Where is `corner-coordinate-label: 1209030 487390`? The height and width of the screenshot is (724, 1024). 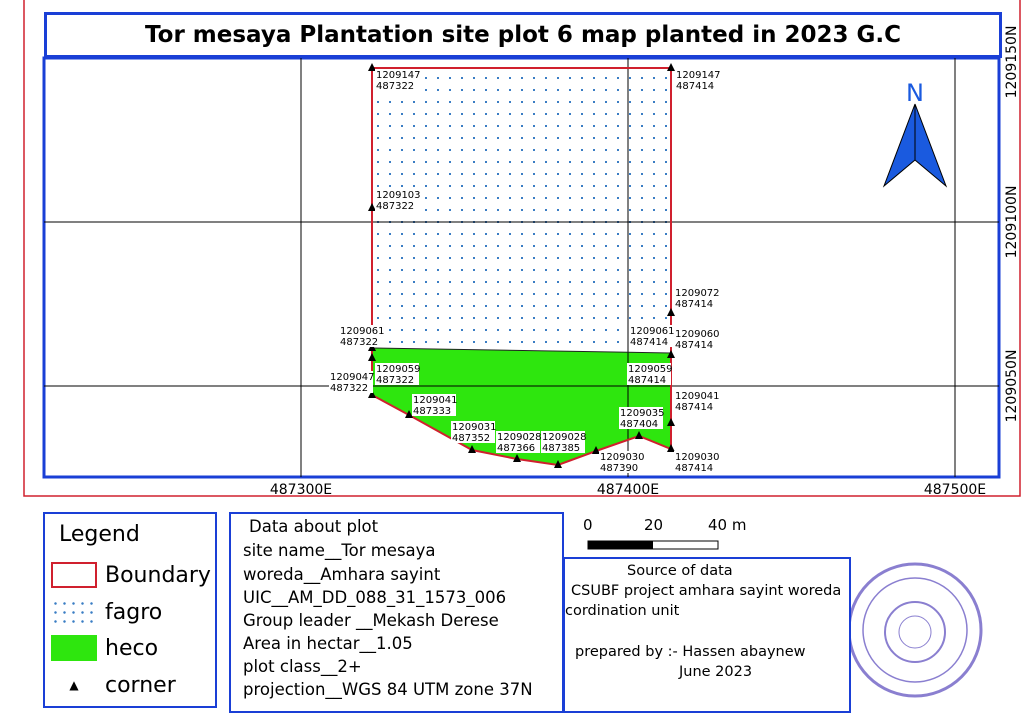 corner-coordinate-label: 1209030 487390 is located at coordinates (622, 463).